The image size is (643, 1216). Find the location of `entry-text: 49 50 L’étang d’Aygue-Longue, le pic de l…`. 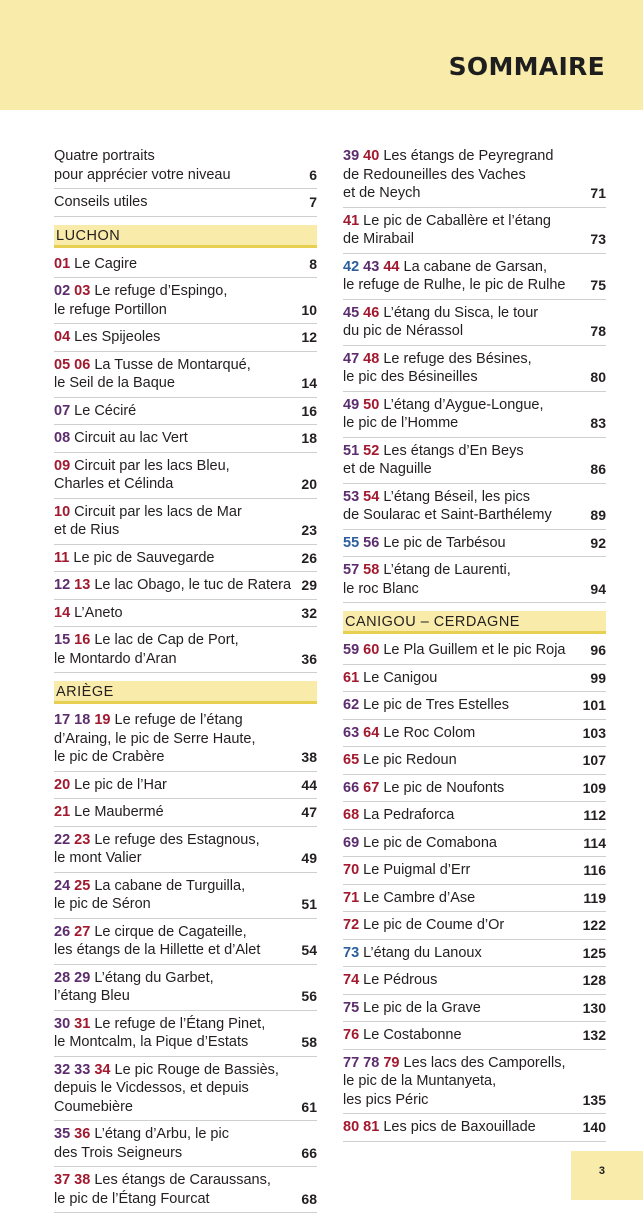

entry-text: 49 50 L’étang d’Aygue-Longue, le pic de l… is located at coordinates (466, 414).